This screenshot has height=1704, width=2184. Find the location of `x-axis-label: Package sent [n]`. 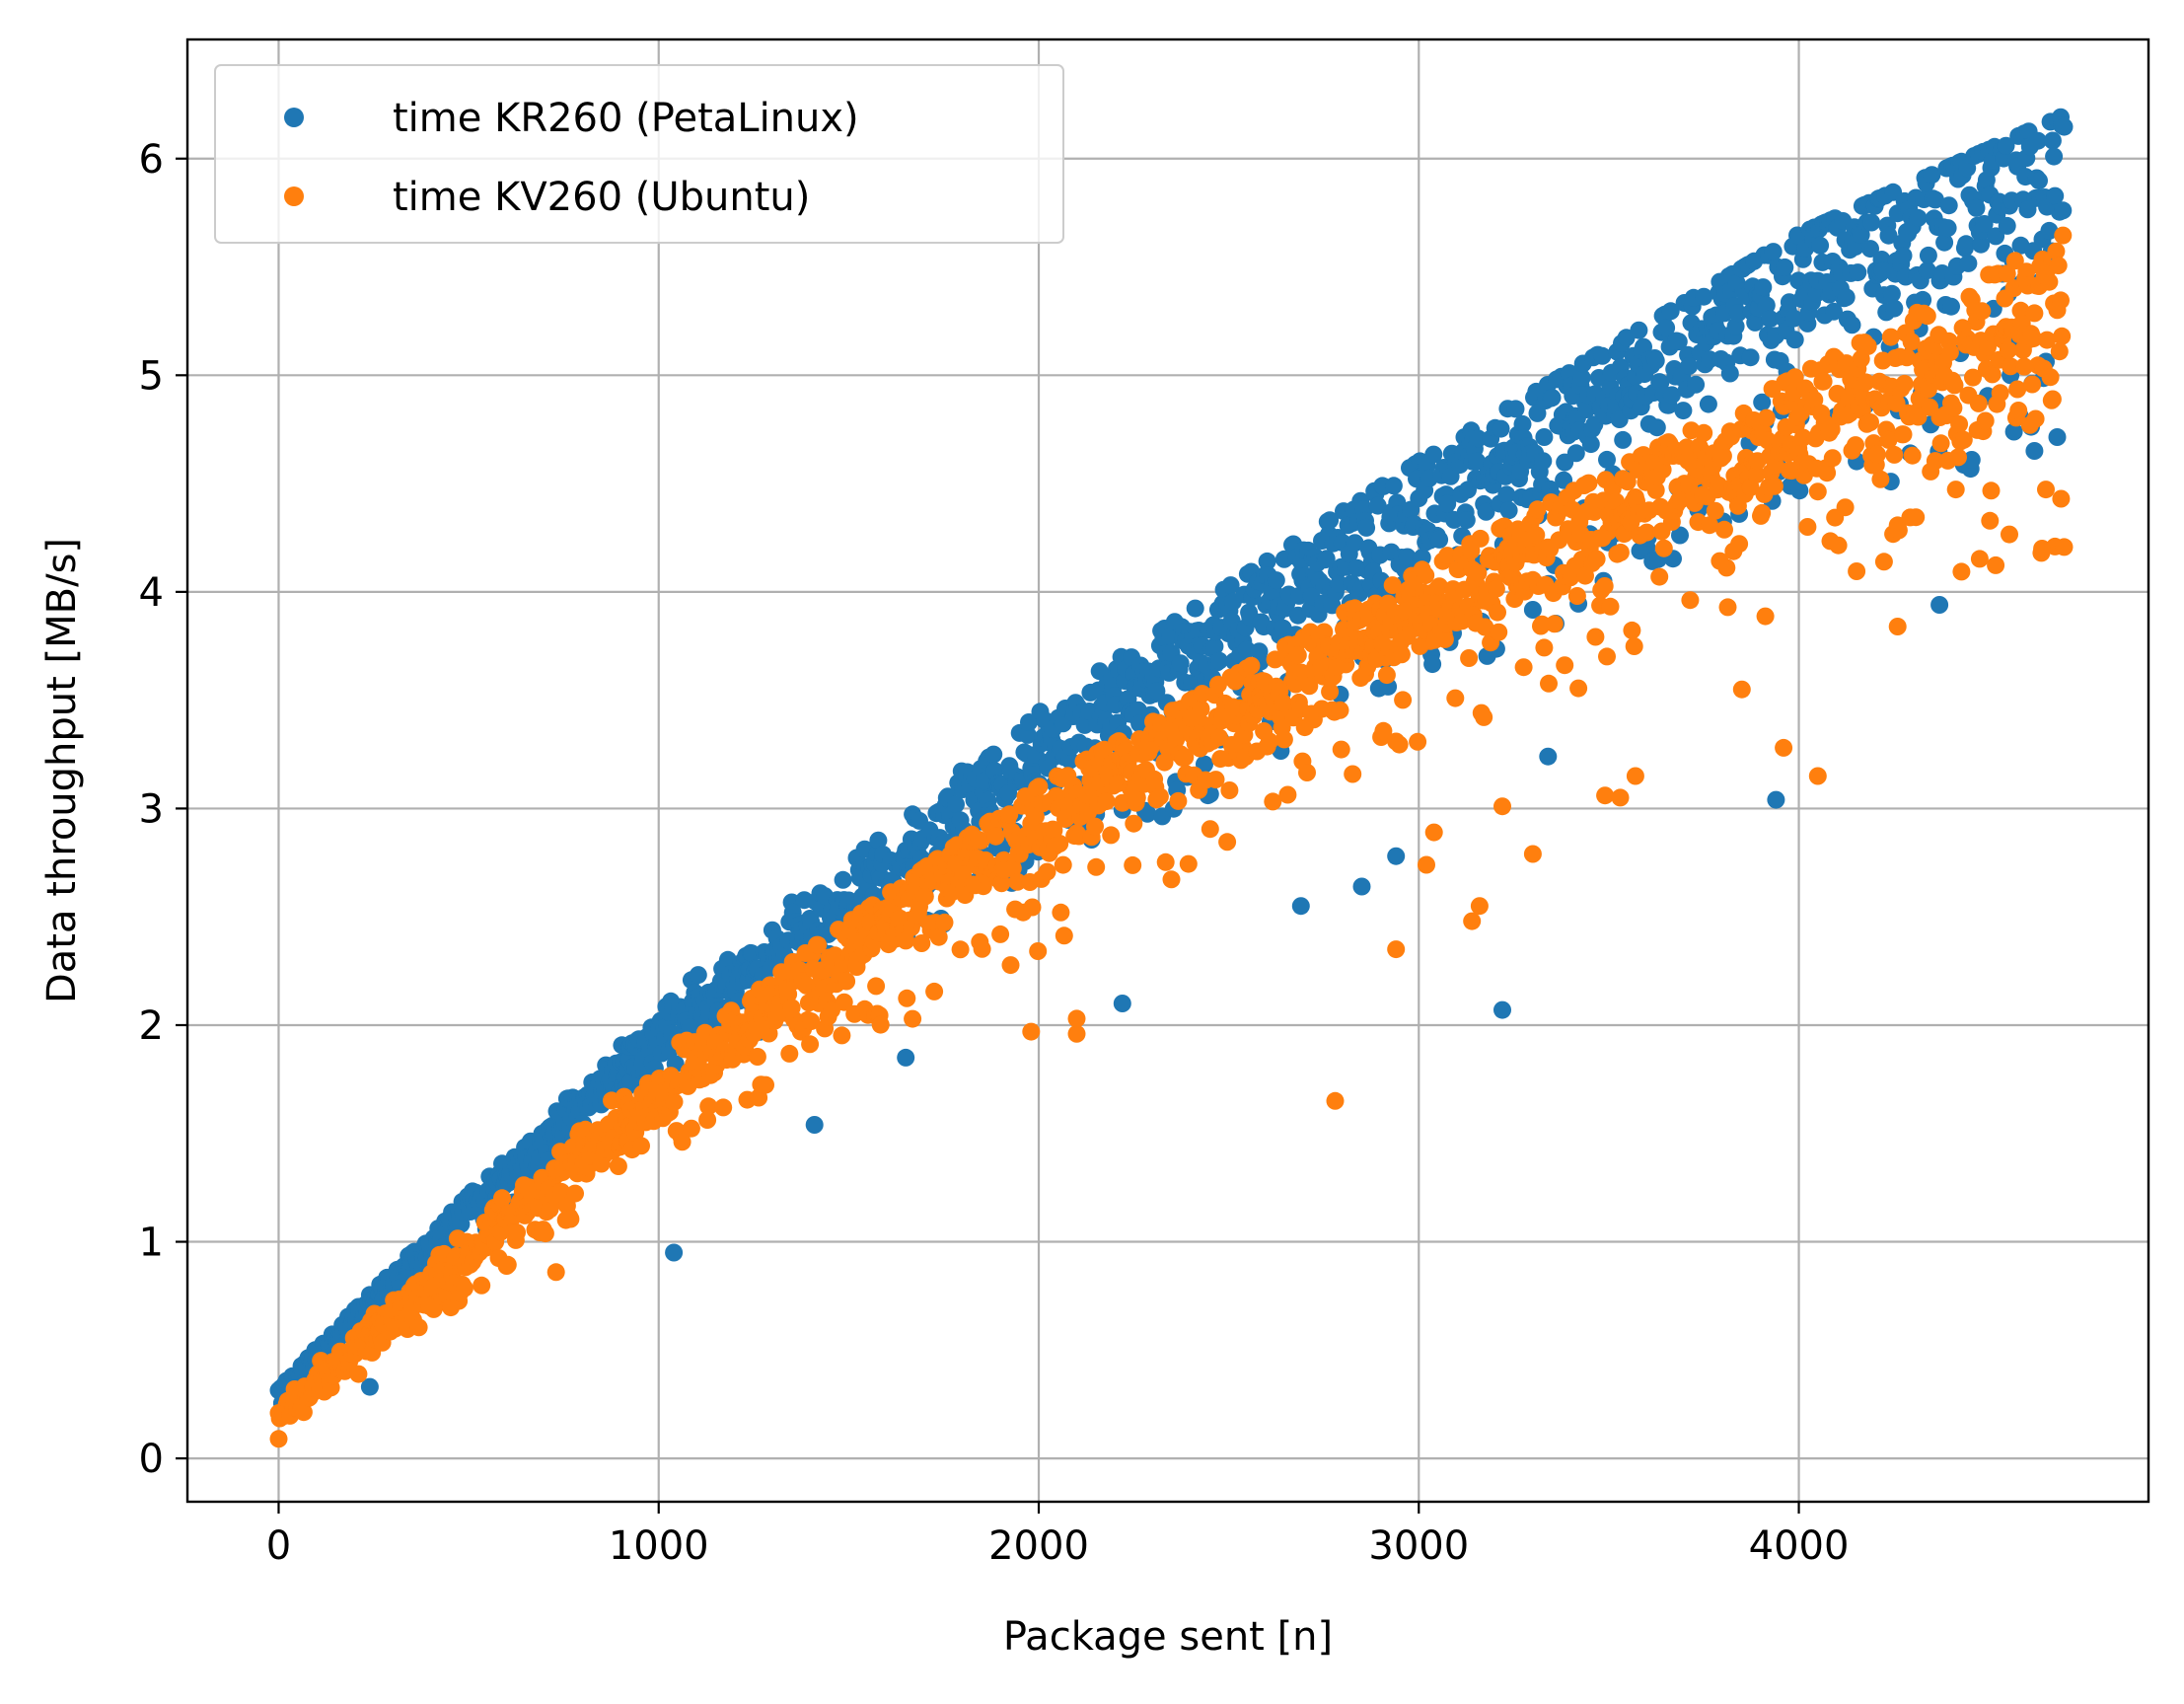

x-axis-label: Package sent [n] is located at coordinates (1168, 1637).